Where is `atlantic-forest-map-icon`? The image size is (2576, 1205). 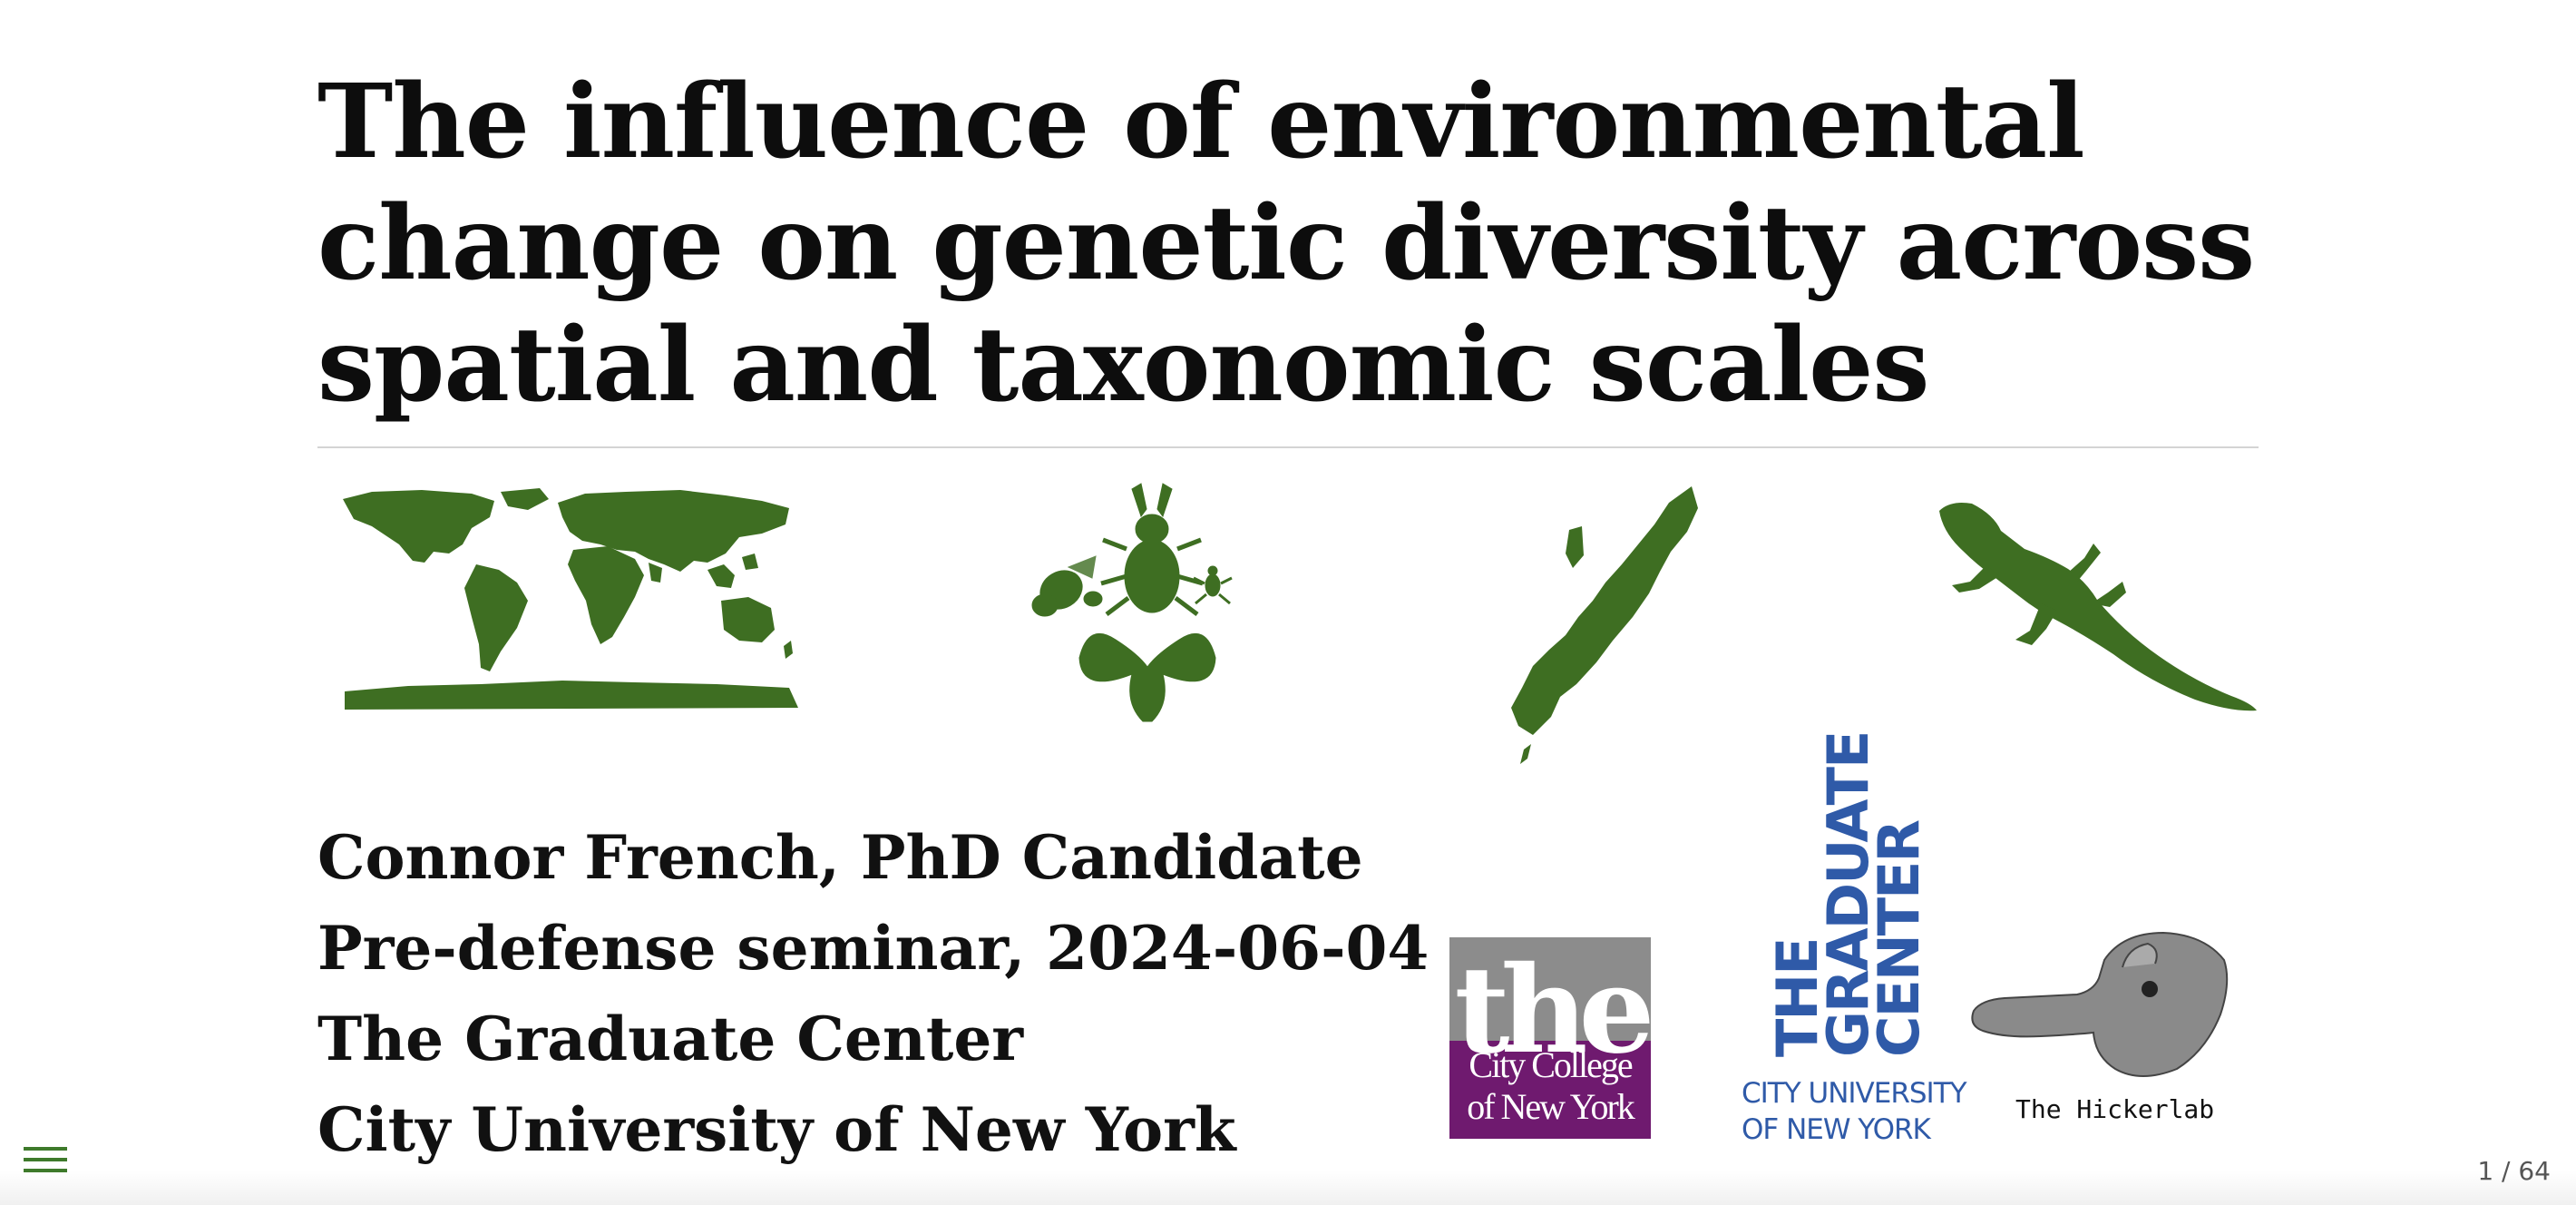 atlantic-forest-map-icon is located at coordinates (1604, 625).